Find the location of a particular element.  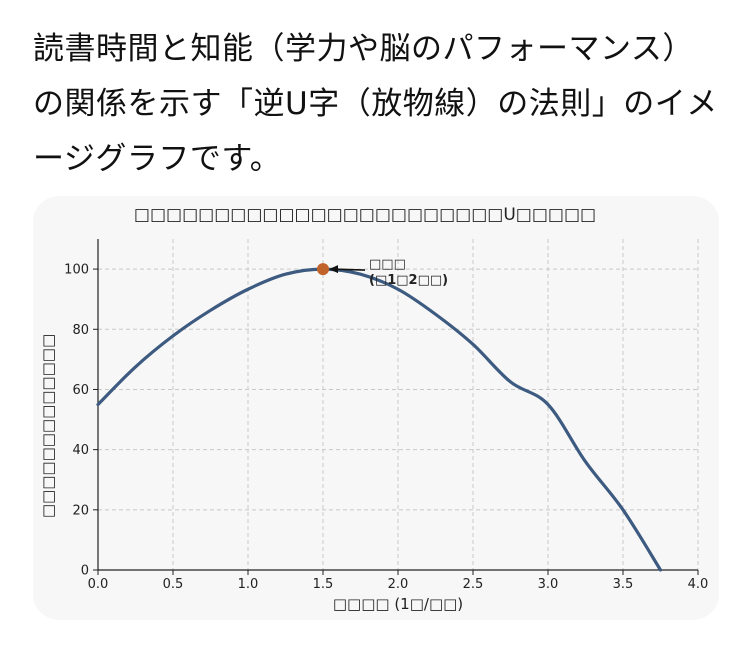

peak-arrow-head is located at coordinates (333, 269).